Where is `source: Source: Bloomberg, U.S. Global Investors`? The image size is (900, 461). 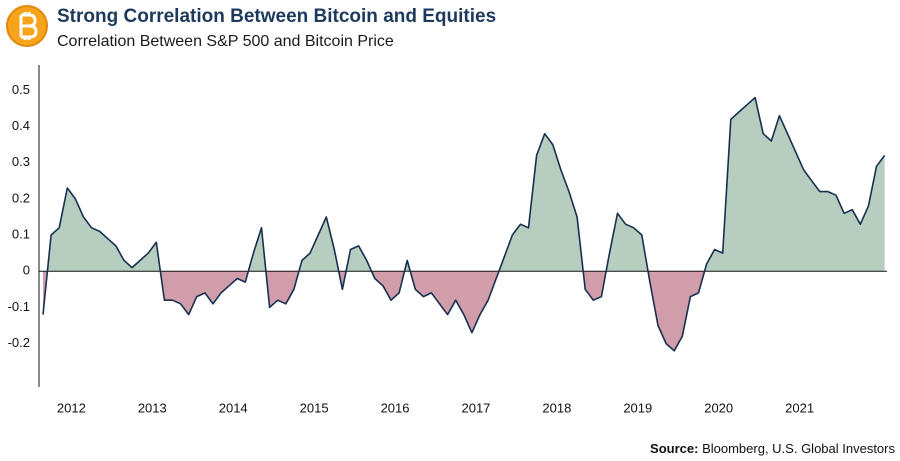
source: Source: Bloomberg, U.S. Global Investors is located at coordinates (772, 448).